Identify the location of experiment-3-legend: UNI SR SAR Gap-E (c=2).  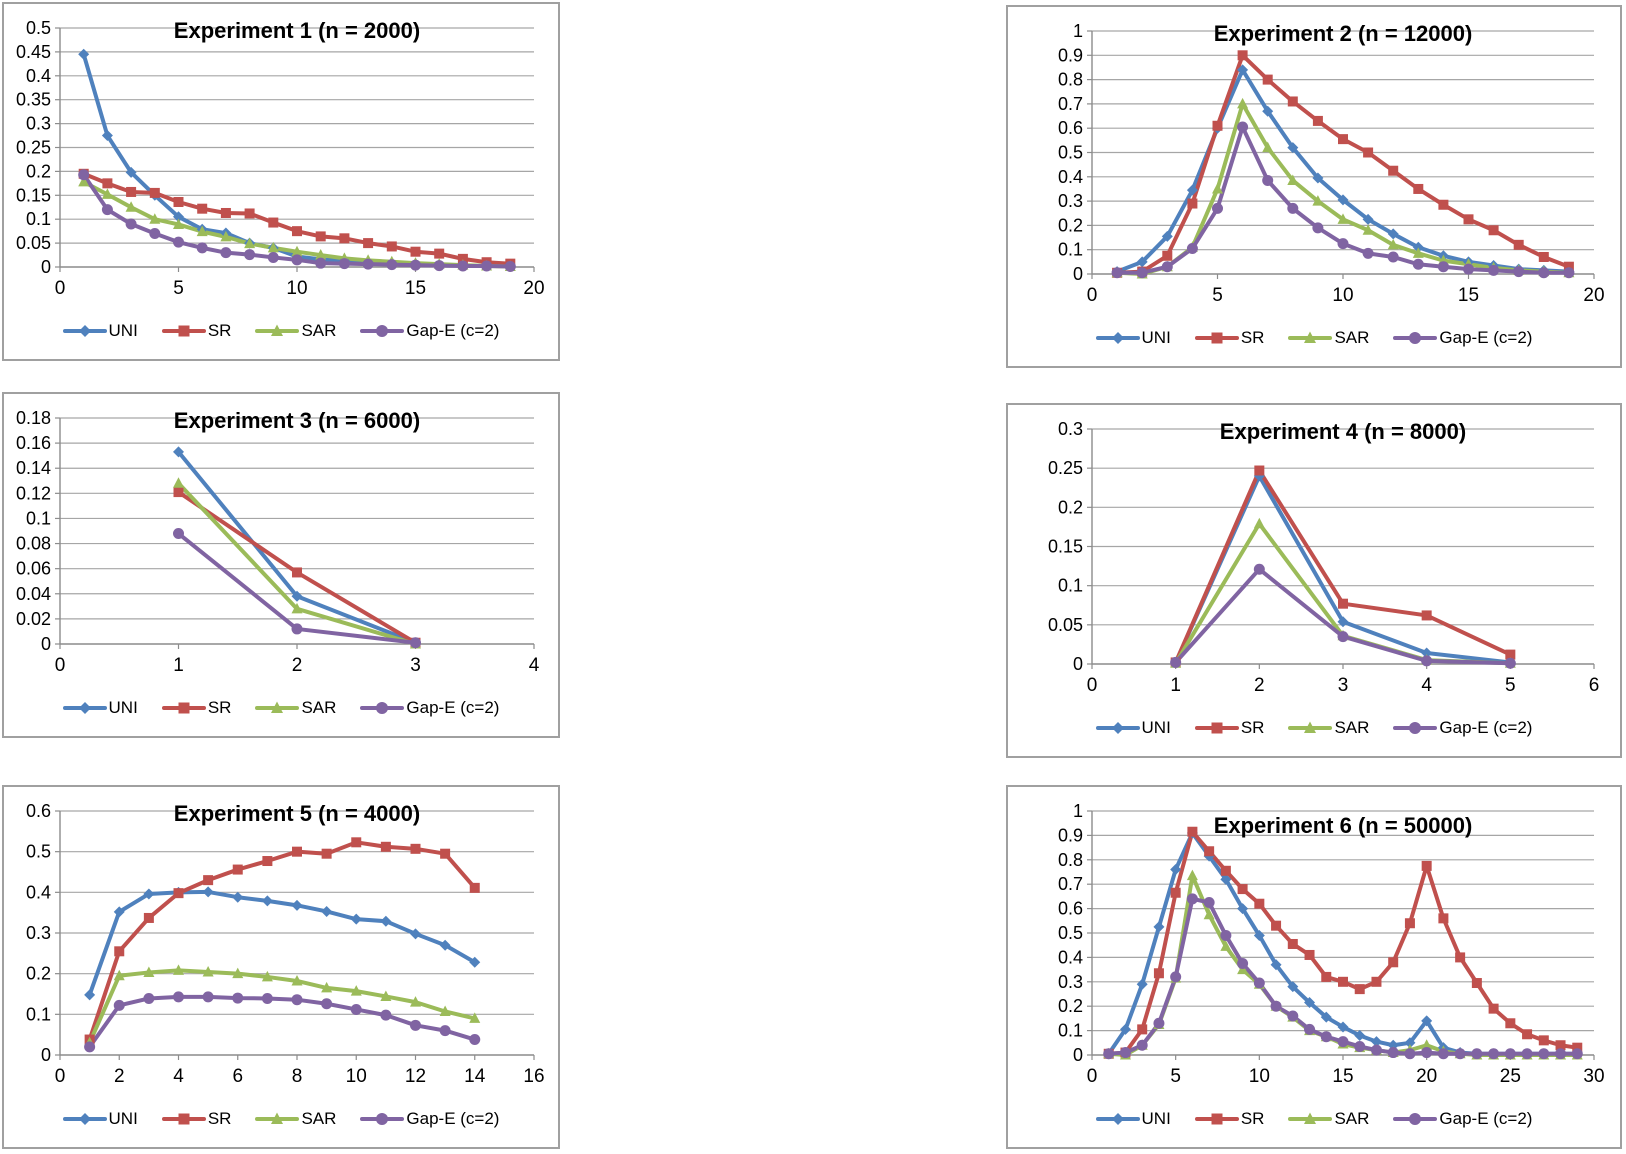
(281, 708).